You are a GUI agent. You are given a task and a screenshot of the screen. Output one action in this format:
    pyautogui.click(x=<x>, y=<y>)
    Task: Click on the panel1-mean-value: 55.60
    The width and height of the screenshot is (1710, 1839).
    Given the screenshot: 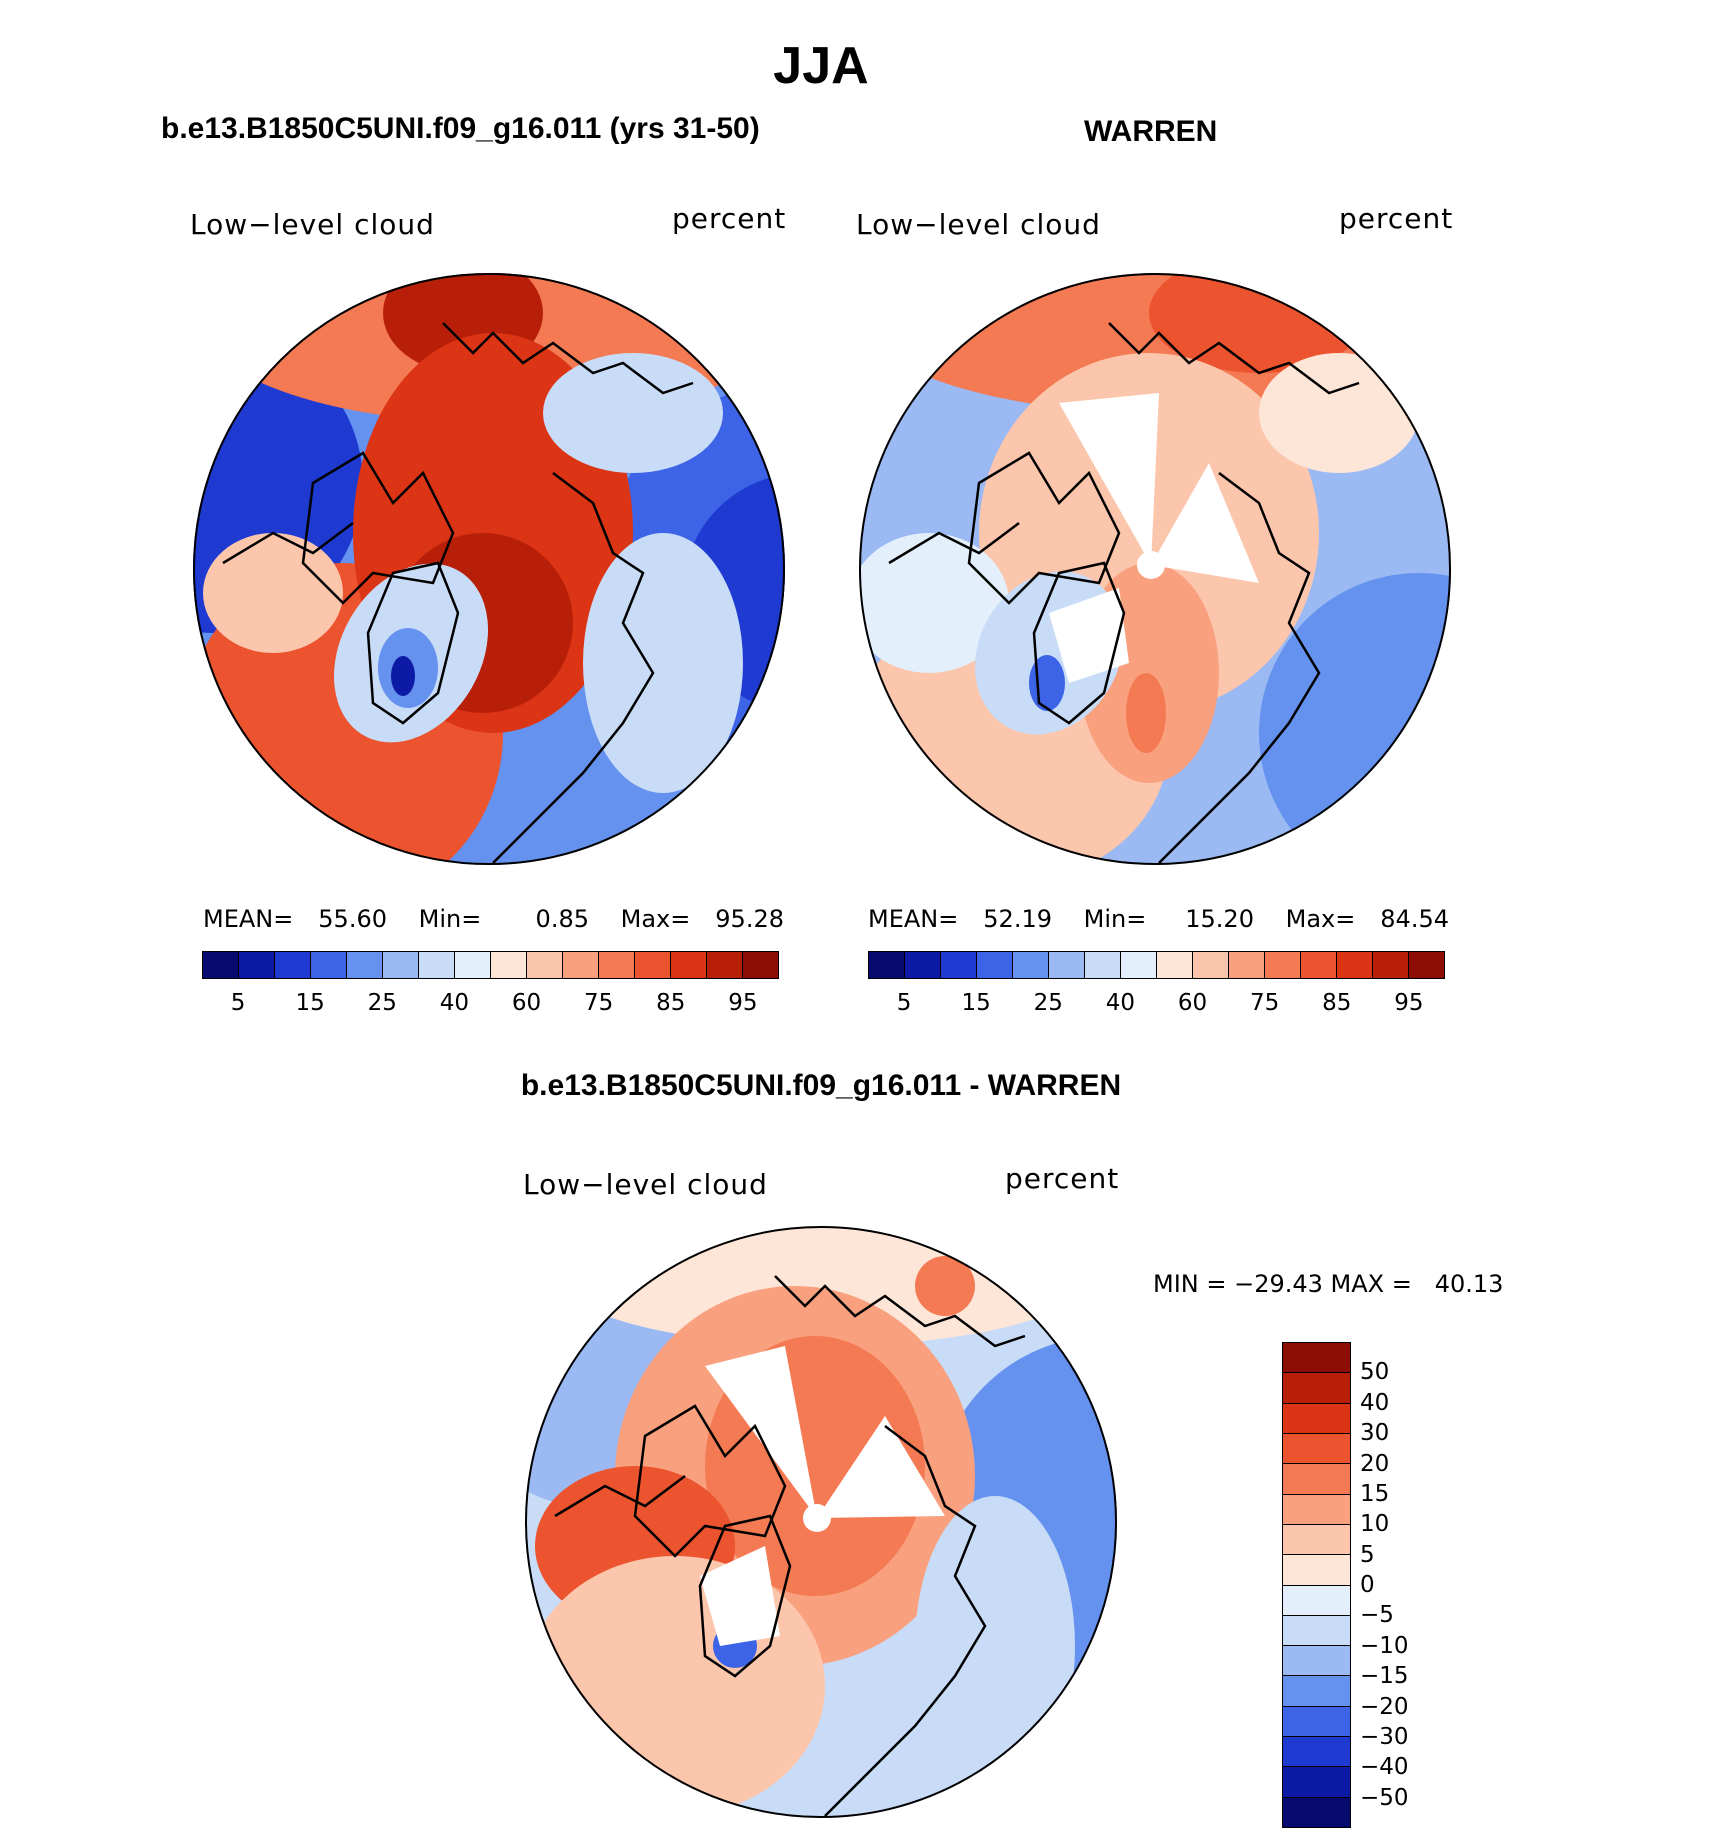 What is the action you would take?
    pyautogui.click(x=352, y=919)
    